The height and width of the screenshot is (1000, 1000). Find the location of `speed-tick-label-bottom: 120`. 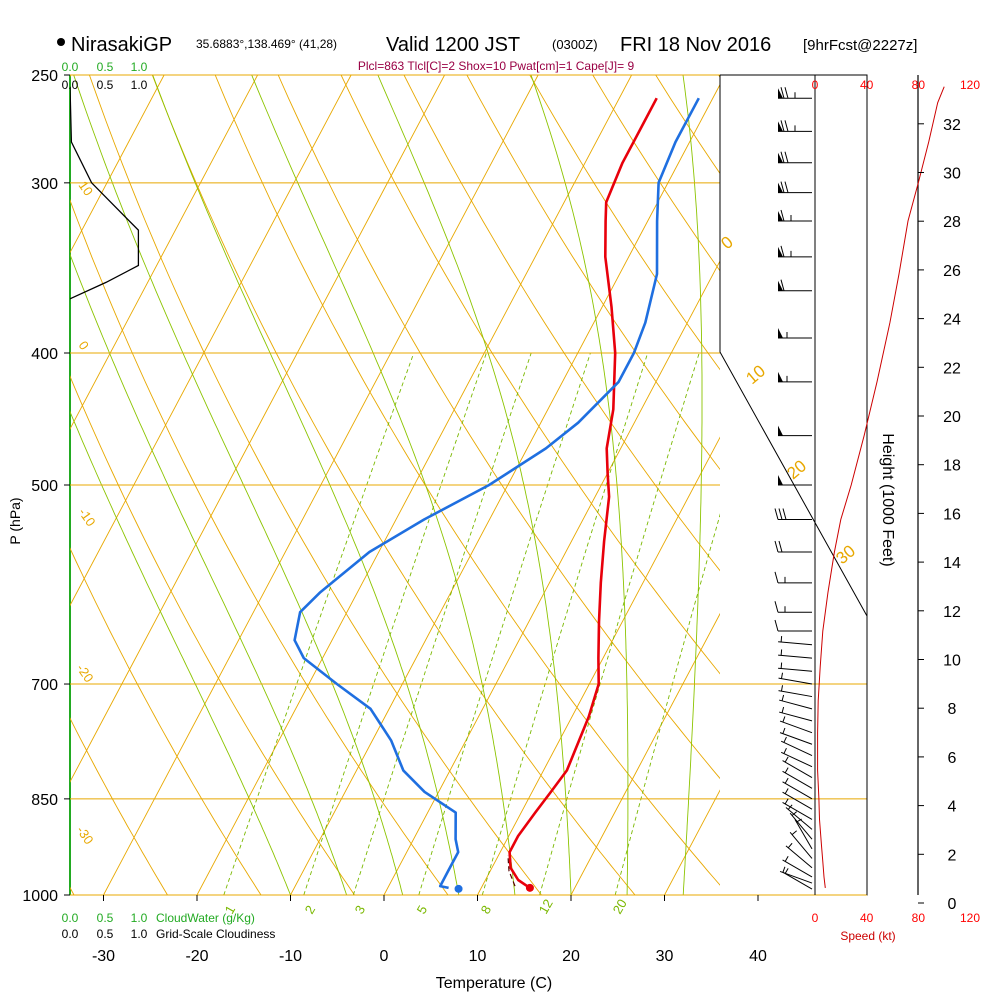

speed-tick-label-bottom: 120 is located at coordinates (970, 918).